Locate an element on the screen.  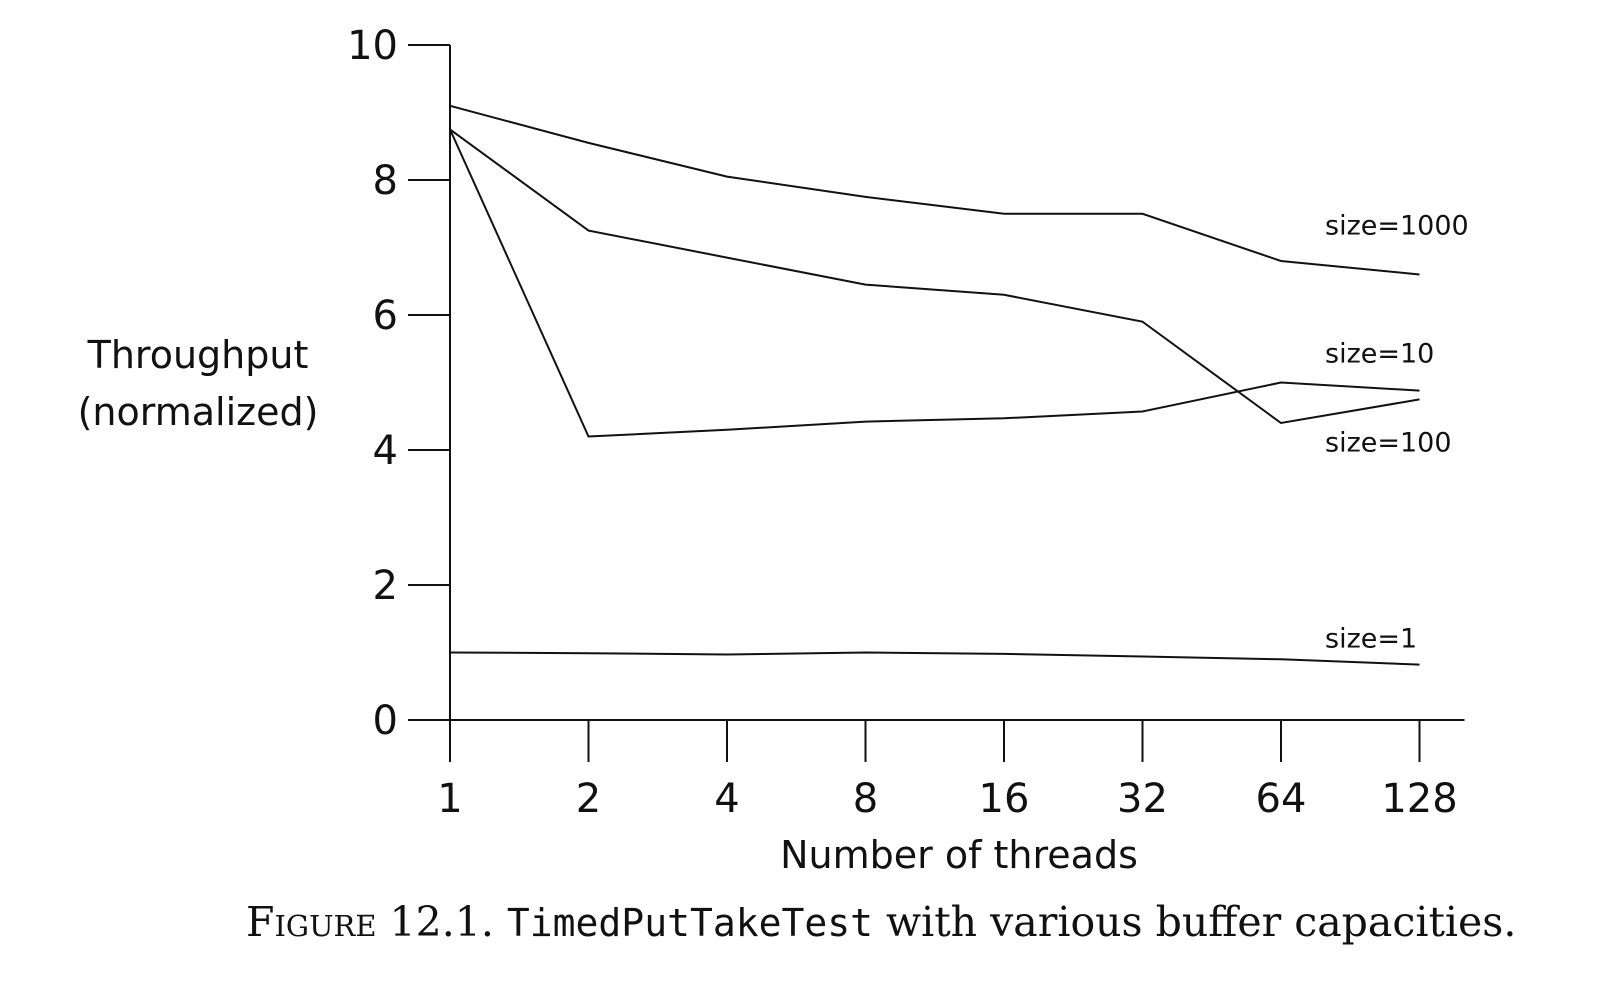
y-axis-title-line-2: (normalized) is located at coordinates (198, 412).